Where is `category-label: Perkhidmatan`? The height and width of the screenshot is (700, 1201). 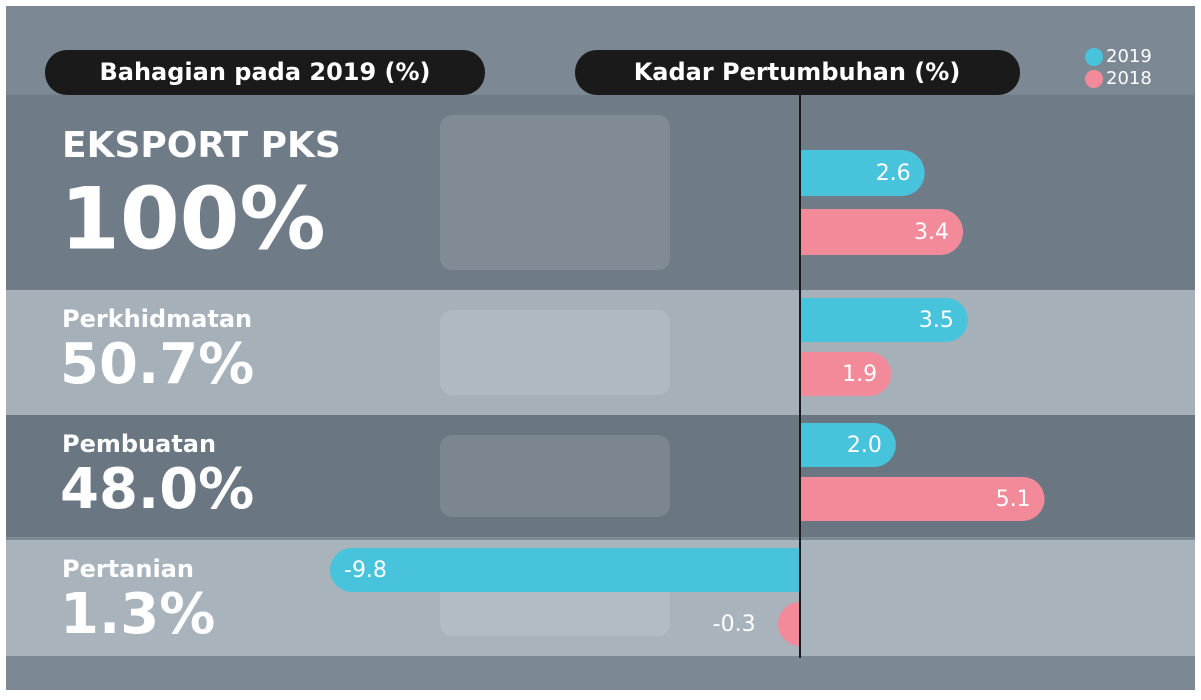
category-label: Perkhidmatan is located at coordinates (157, 319).